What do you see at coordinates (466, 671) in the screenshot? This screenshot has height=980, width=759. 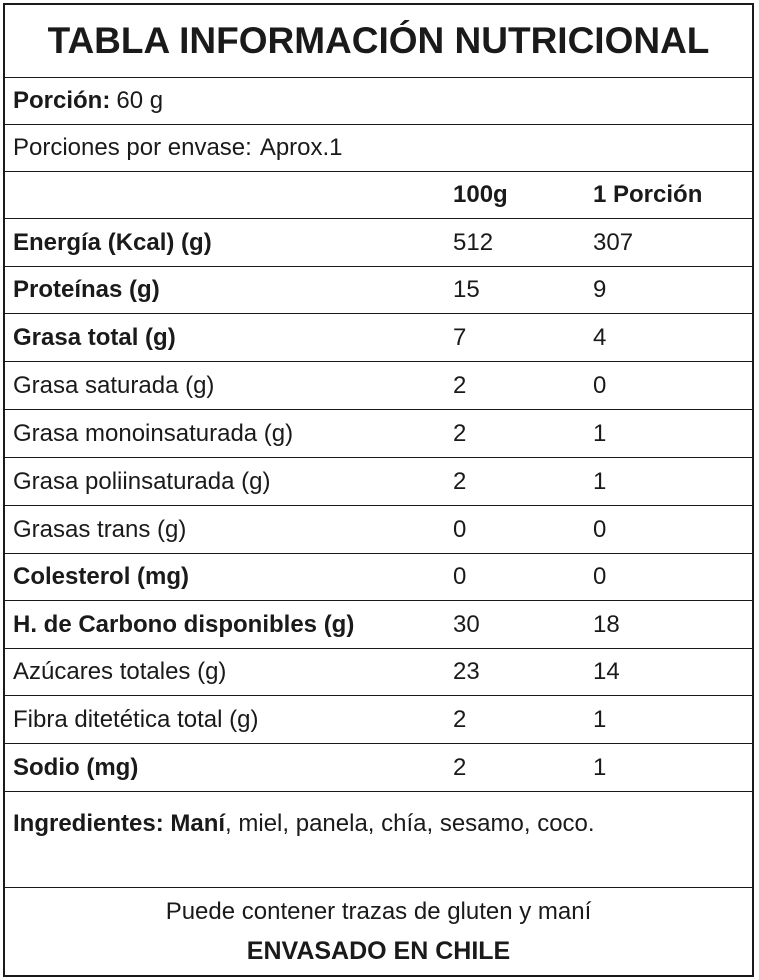 I see `value-100g: 23` at bounding box center [466, 671].